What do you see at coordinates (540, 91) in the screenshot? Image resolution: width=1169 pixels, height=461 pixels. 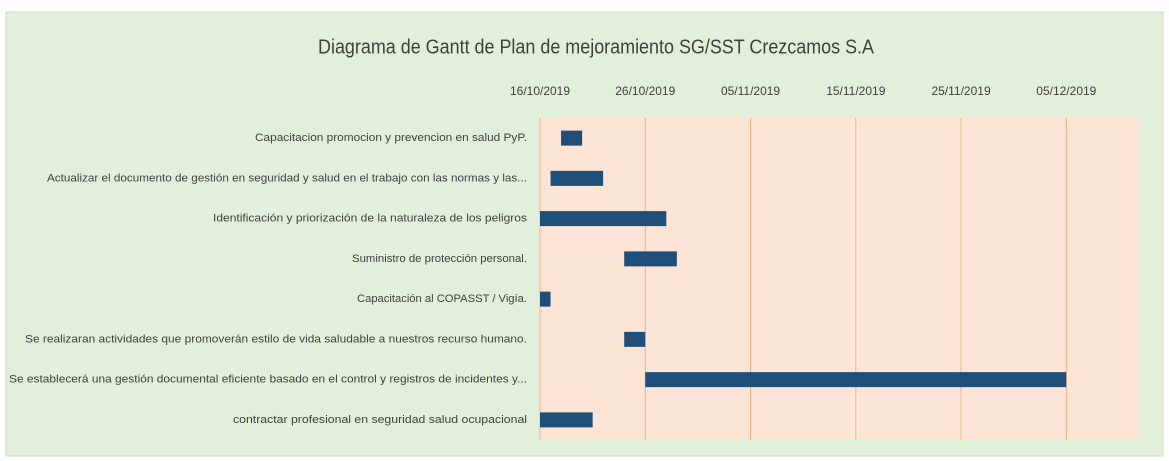 I see `x-tick-label: 16/10/2019` at bounding box center [540, 91].